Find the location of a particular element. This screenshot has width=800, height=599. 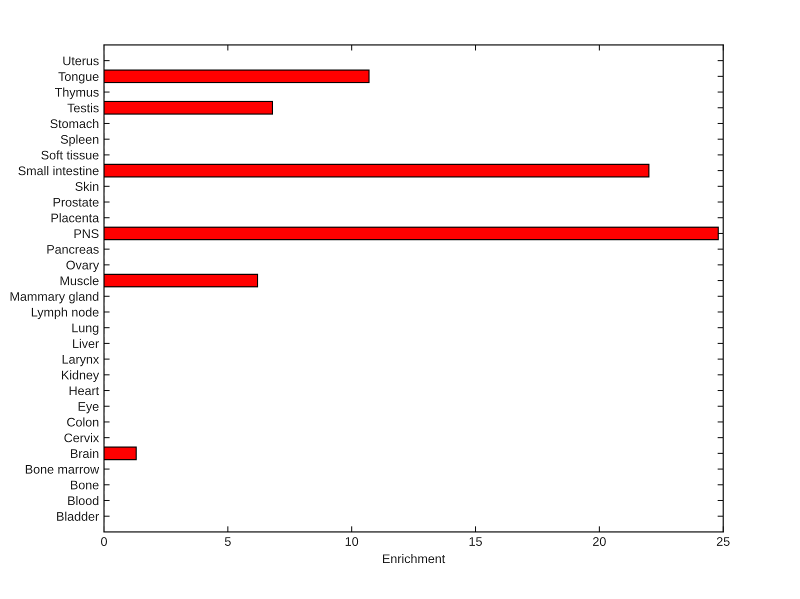

x-tick-label: 5 is located at coordinates (227, 541).